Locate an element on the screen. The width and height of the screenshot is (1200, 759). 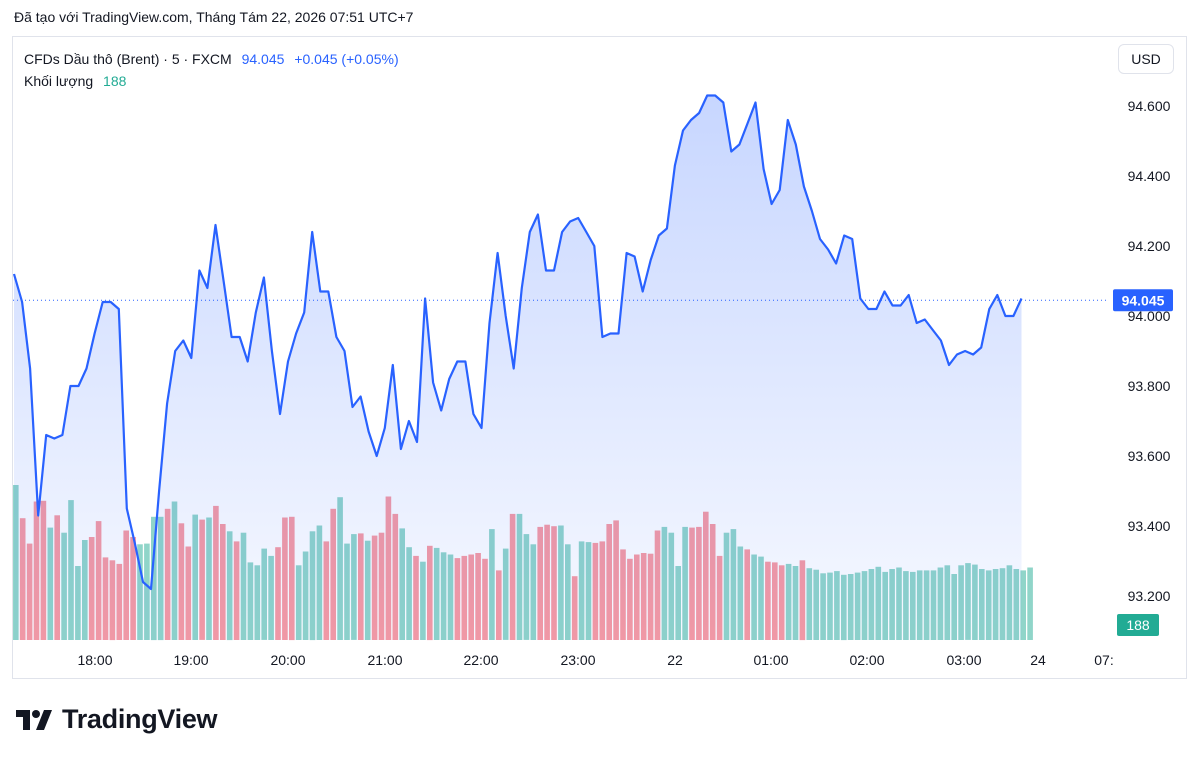
last-price-badge is located at coordinates (1143, 300).